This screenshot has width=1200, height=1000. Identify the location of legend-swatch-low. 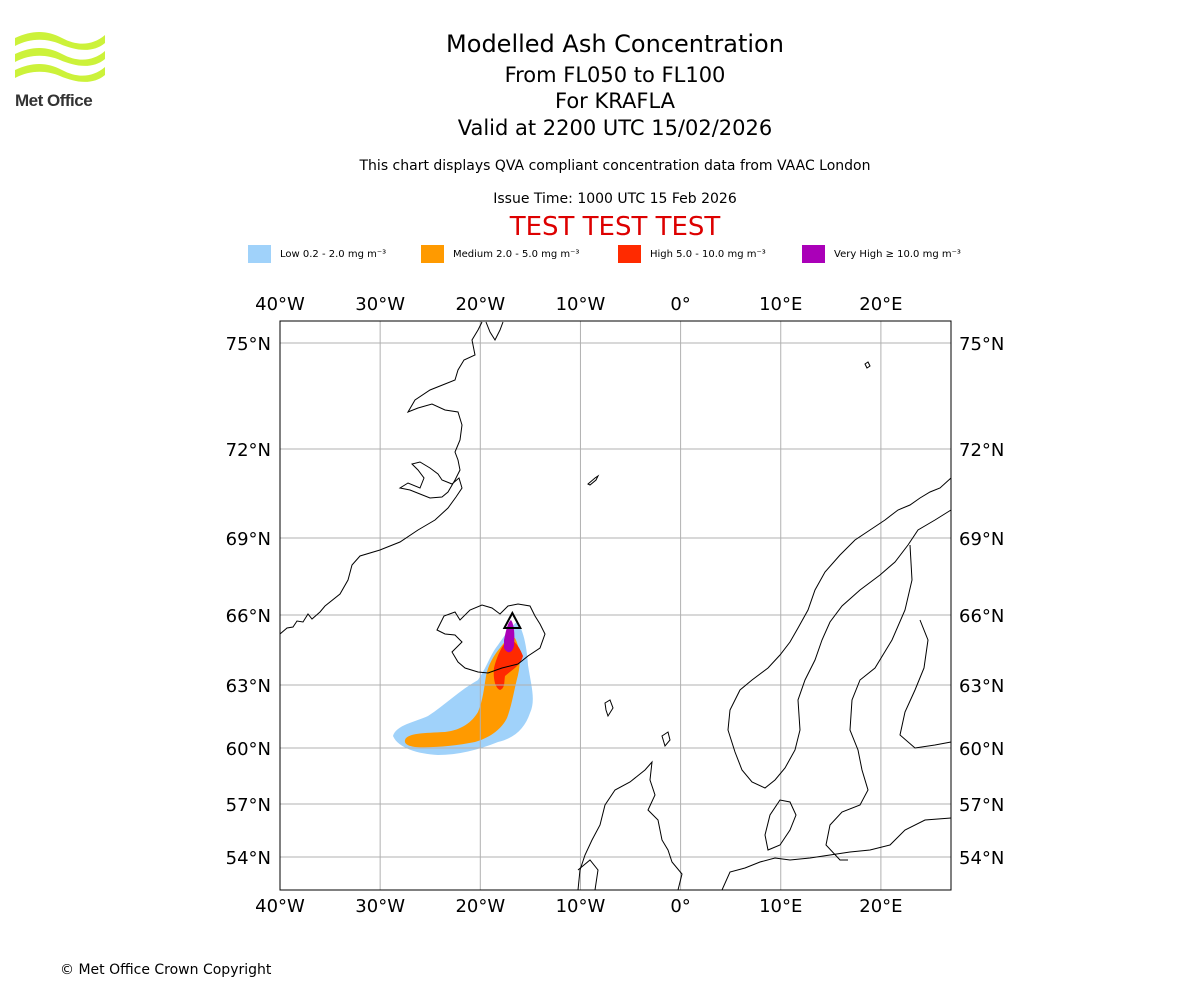
(259, 254).